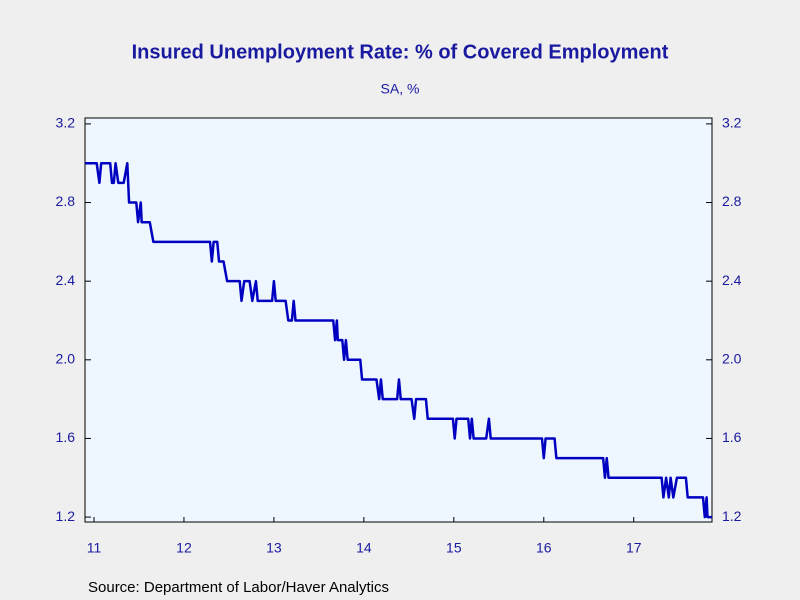 The width and height of the screenshot is (800, 600). I want to click on y-tick-label: 3.2, so click(66, 123).